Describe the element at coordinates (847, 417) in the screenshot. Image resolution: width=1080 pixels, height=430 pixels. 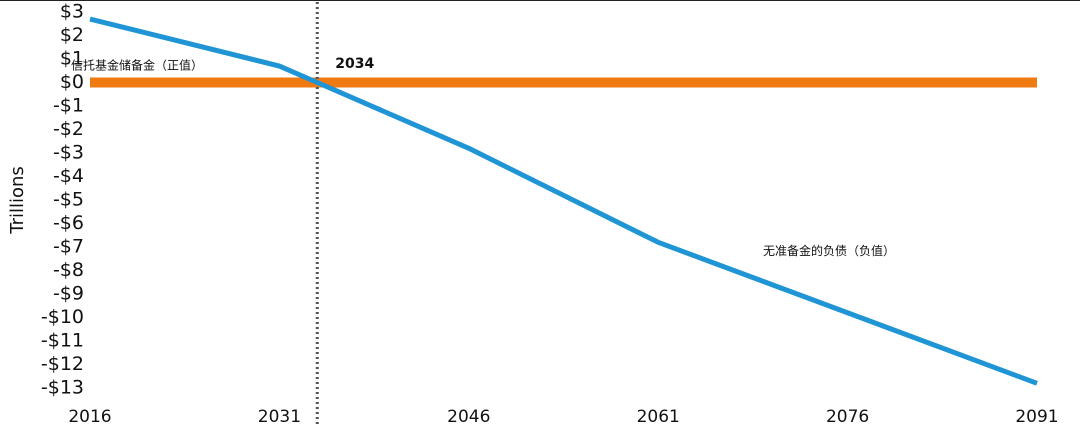
I see `x-tick-label: 2076` at that location.